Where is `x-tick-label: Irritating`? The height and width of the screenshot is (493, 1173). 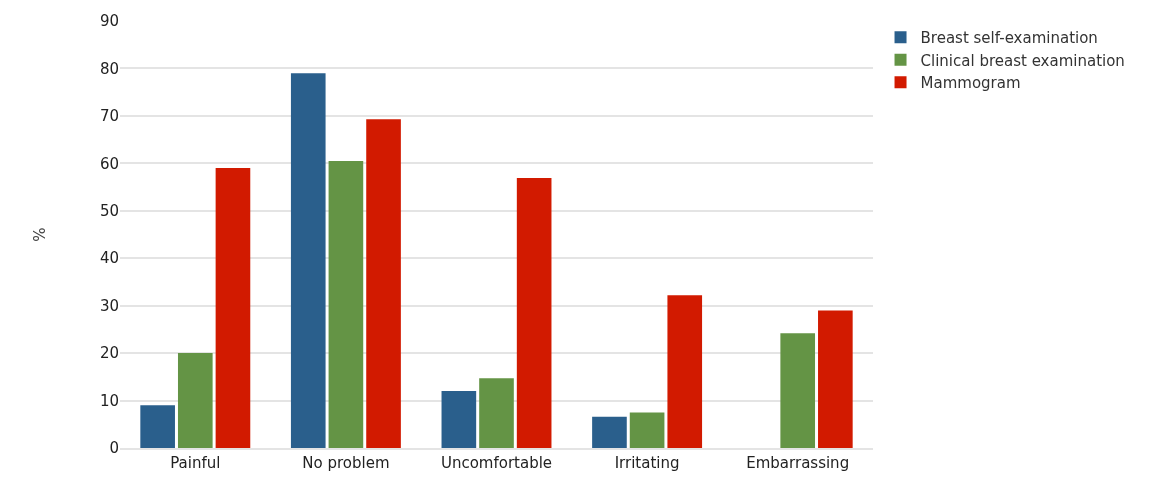
x-tick-label: Irritating is located at coordinates (647, 463).